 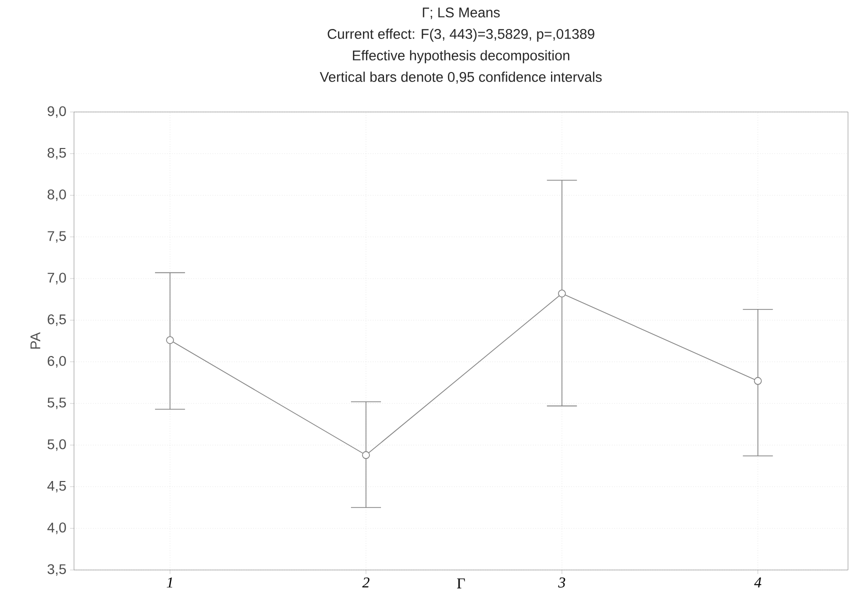 I want to click on y-tick-label: 7,0, so click(x=57, y=278).